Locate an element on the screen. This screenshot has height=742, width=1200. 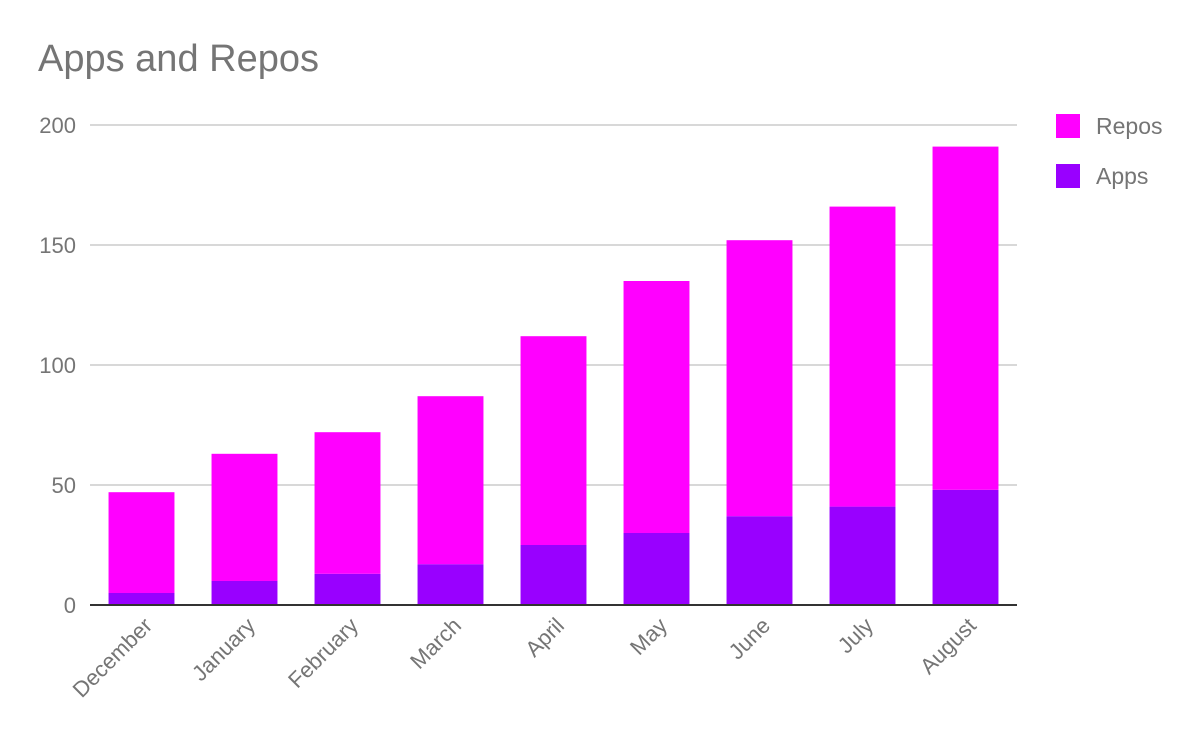
x-tick-label: July is located at coordinates (855, 635).